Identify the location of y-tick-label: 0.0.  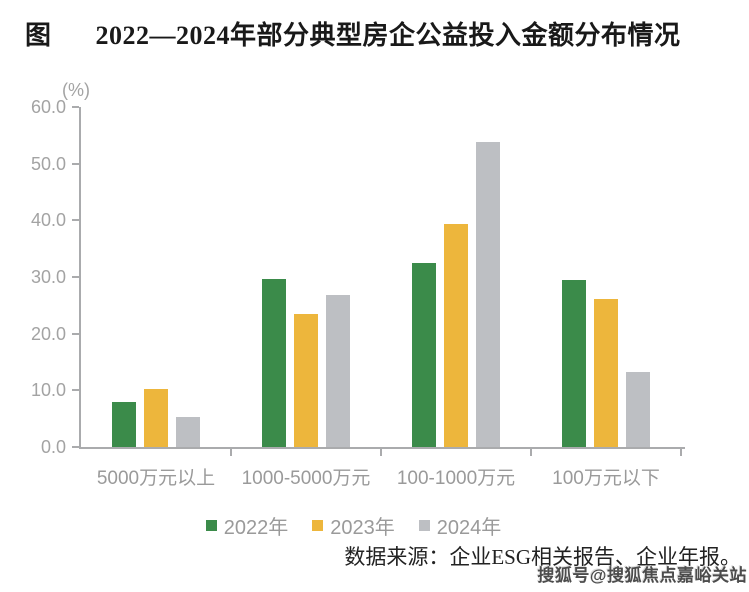
(53, 447).